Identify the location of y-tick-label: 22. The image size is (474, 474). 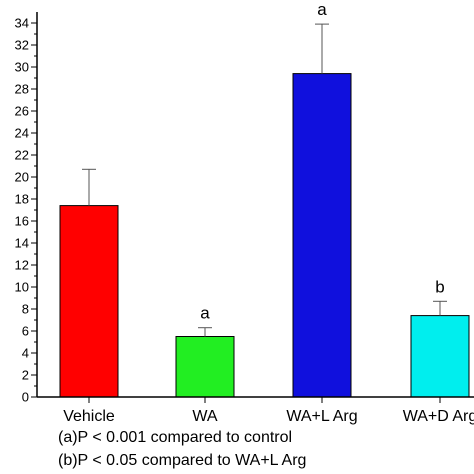
(22, 155).